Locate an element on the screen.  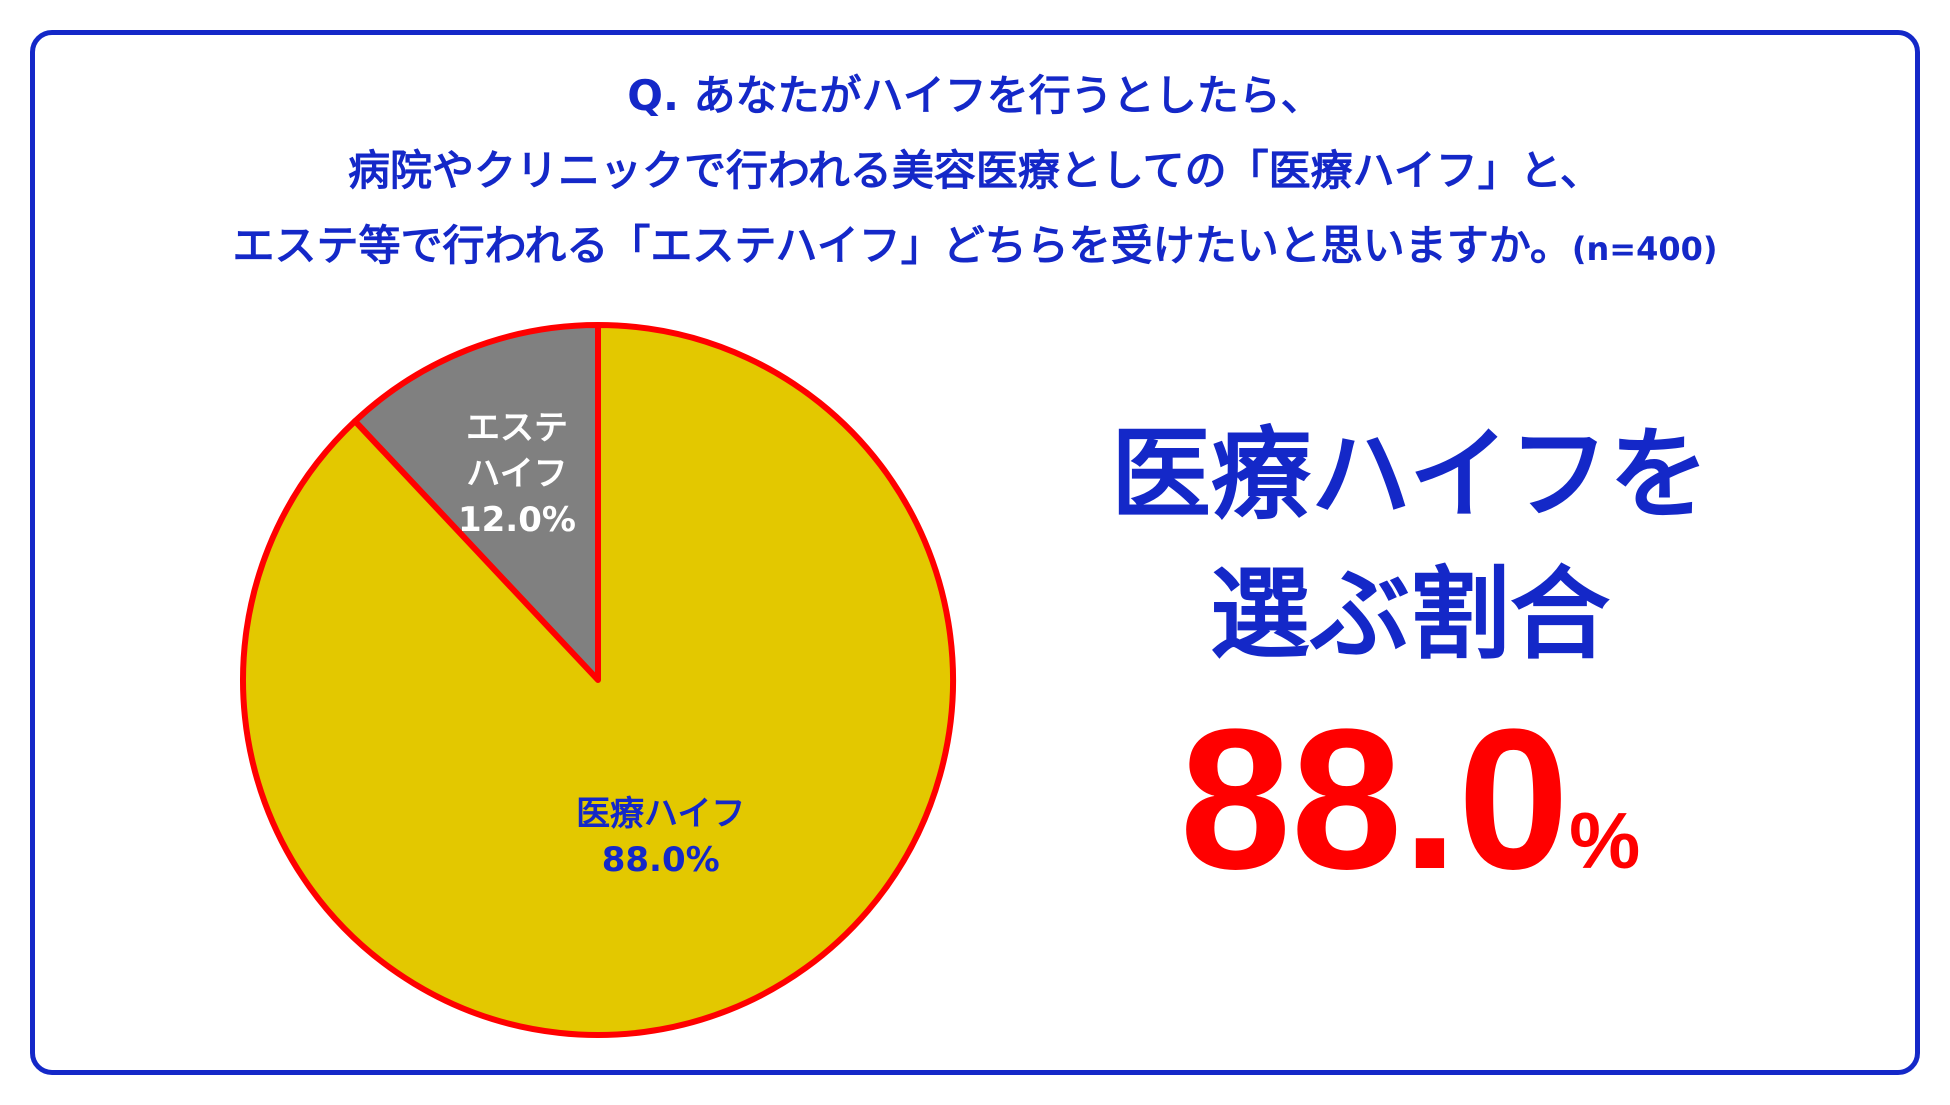
question-line-3: エステ等で行われる「エステハイフ」どちらを受けたいと思いますか。(n=400) is located at coordinates (975, 246).